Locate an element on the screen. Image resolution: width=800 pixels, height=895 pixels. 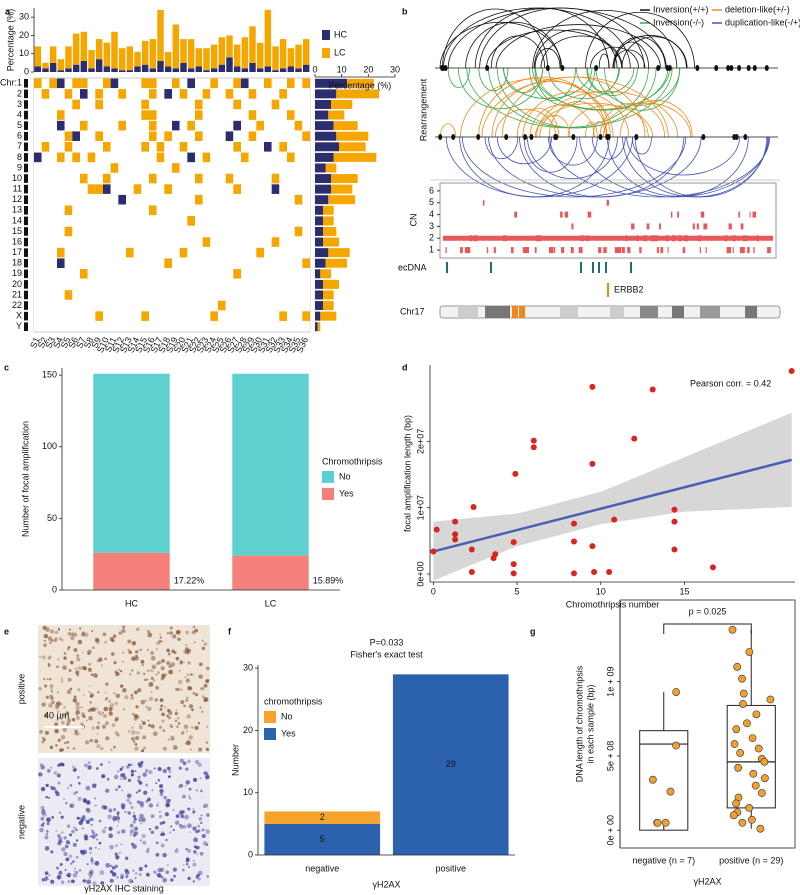
legend-label: deletion-like(+/-) is located at coordinates (757, 9).